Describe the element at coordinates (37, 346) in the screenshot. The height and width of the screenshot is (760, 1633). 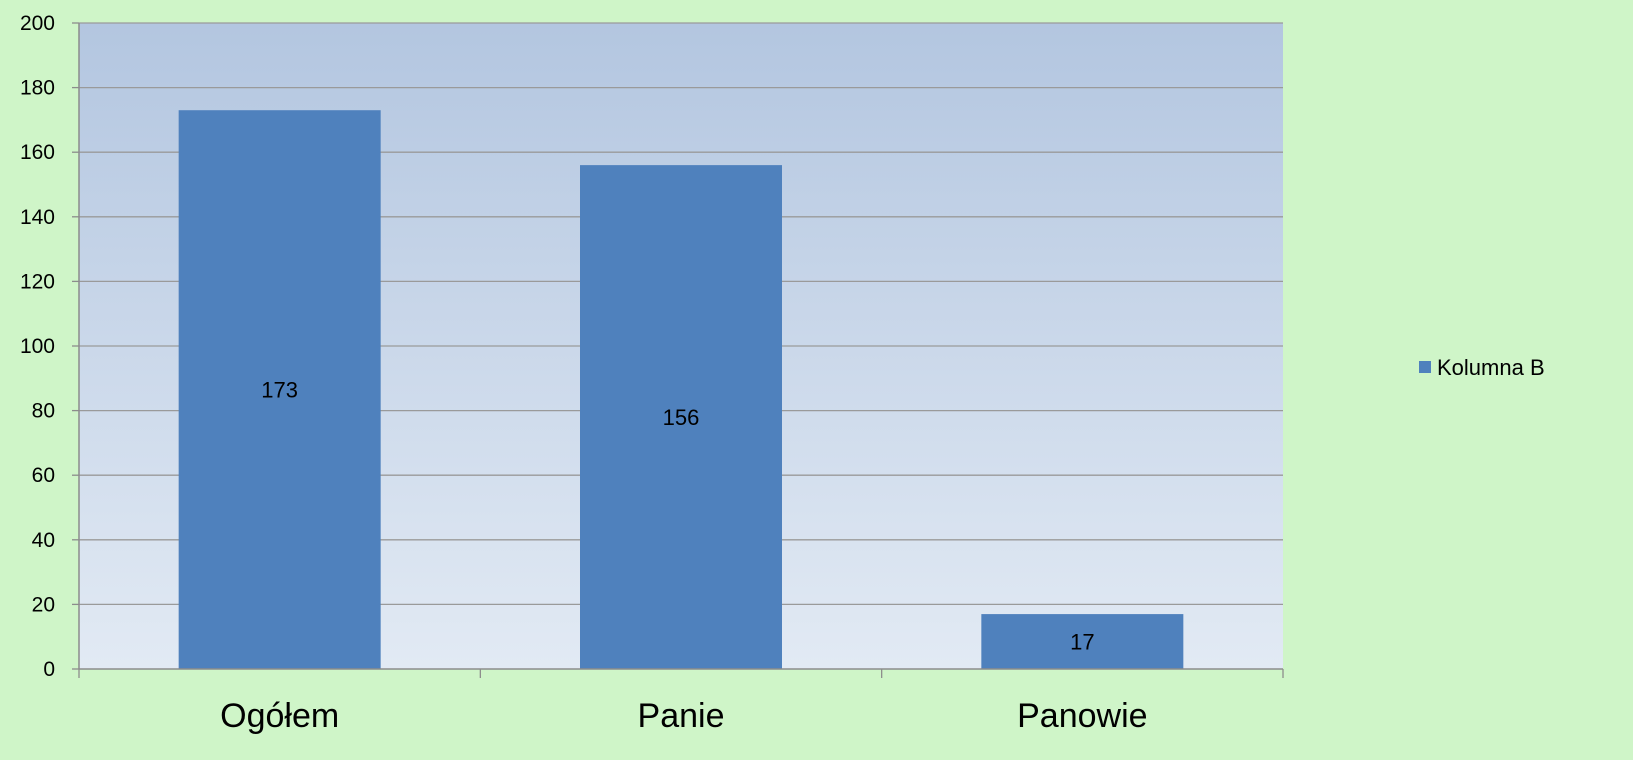
I see `y-tick-label: 100` at that location.